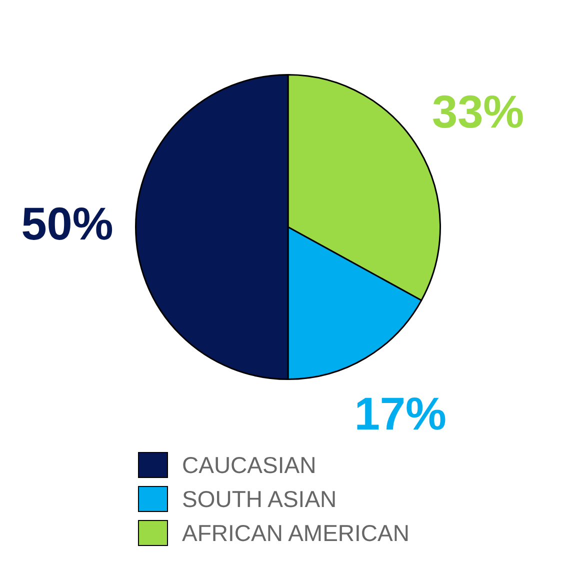  Describe the element at coordinates (478, 111) in the screenshot. I see `data-label: 33%` at that location.